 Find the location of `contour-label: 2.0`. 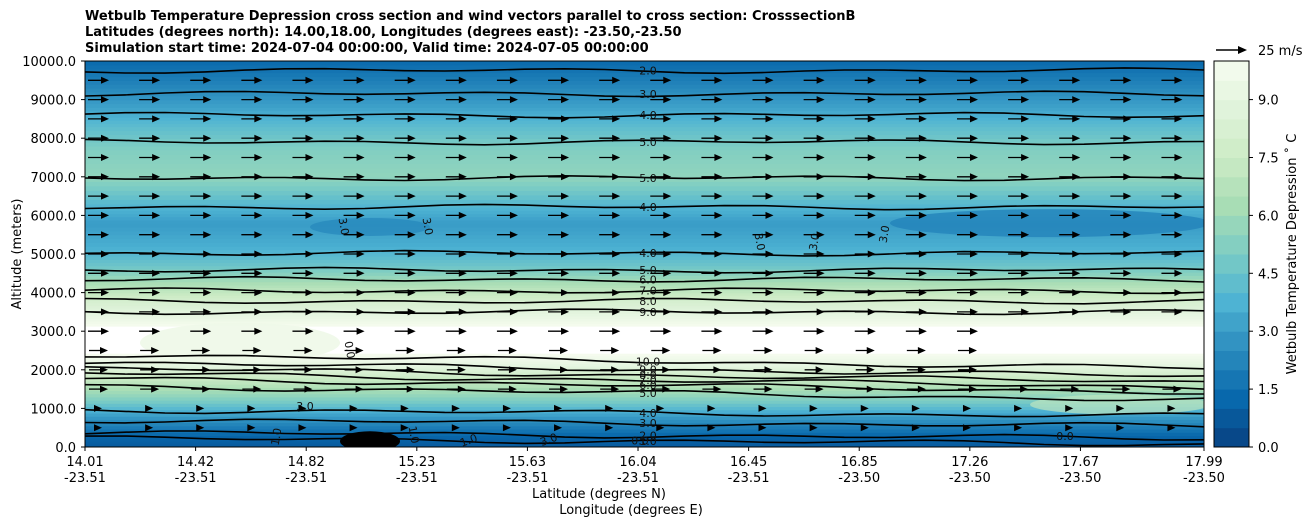

contour-label: 2.0 is located at coordinates (648, 435).